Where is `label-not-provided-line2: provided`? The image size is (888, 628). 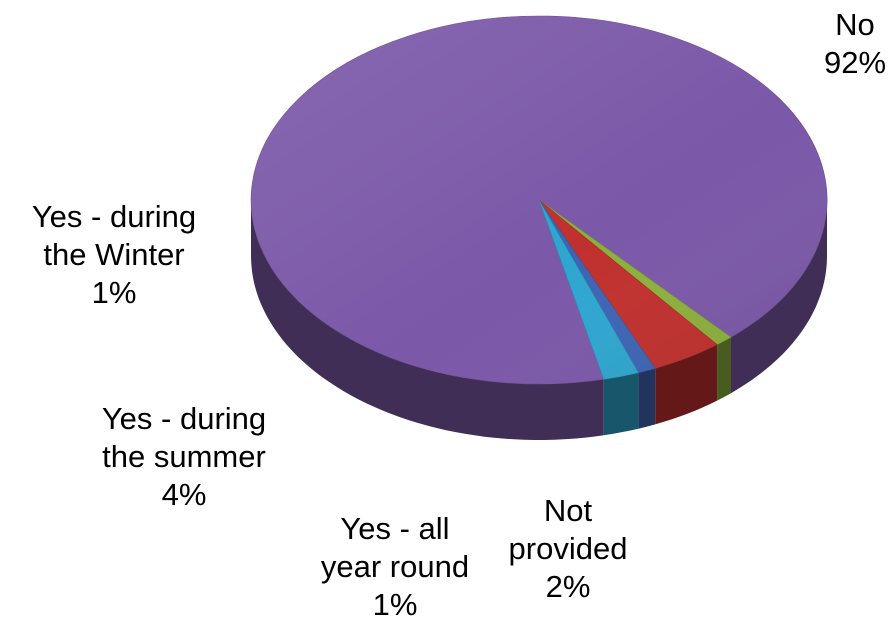 label-not-provided-line2: provided is located at coordinates (568, 548).